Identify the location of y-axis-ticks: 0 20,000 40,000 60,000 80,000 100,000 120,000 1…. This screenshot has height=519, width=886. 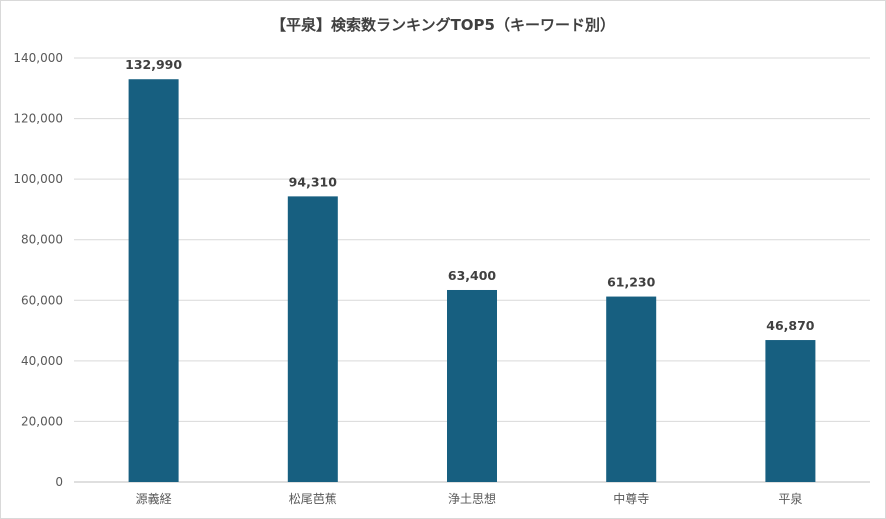
(38, 270).